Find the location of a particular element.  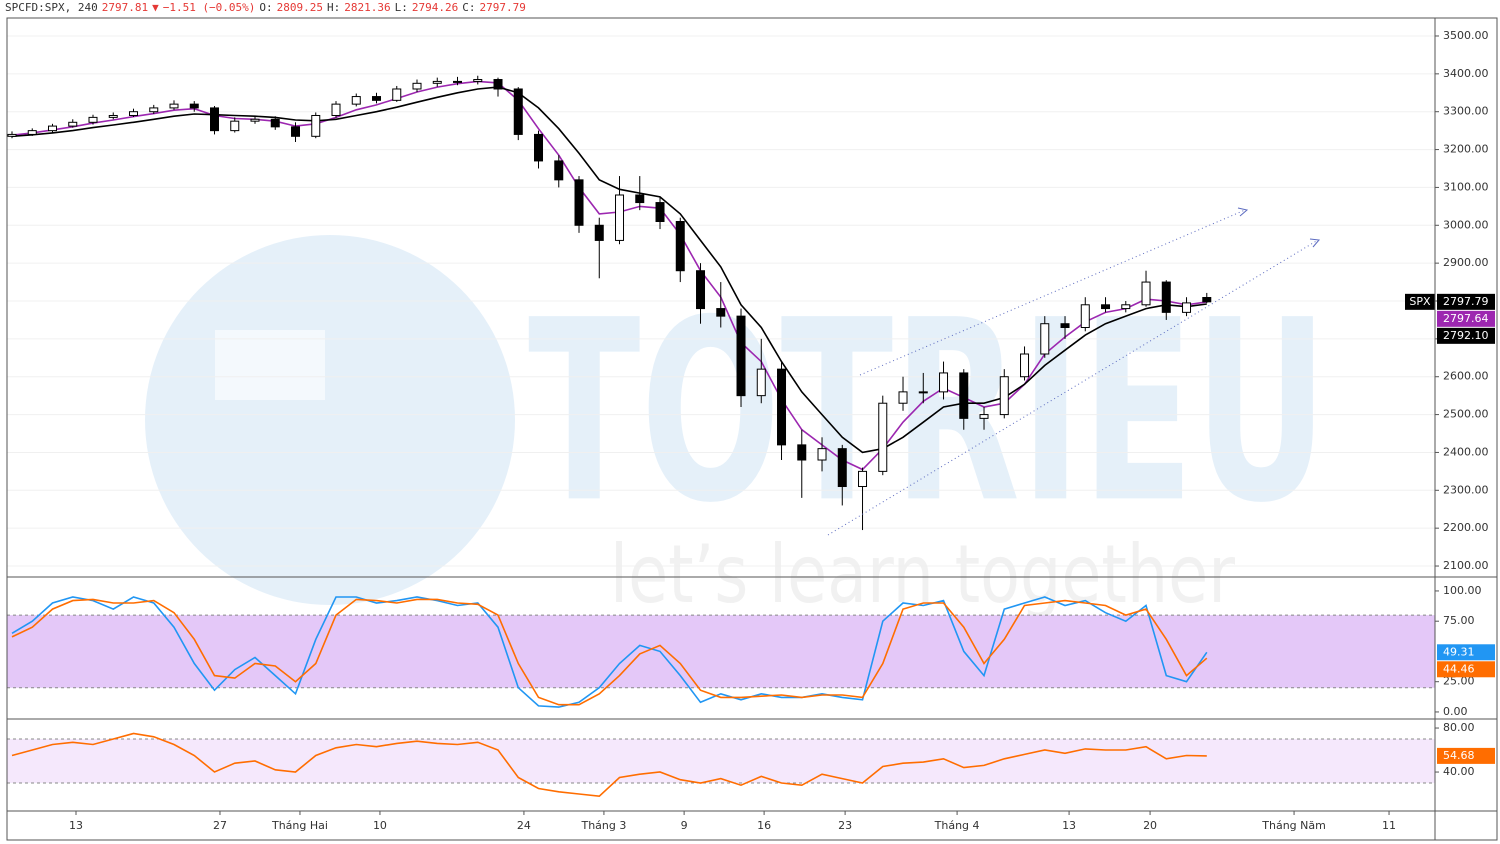

watermark-logo is located at coordinates (330, 420).